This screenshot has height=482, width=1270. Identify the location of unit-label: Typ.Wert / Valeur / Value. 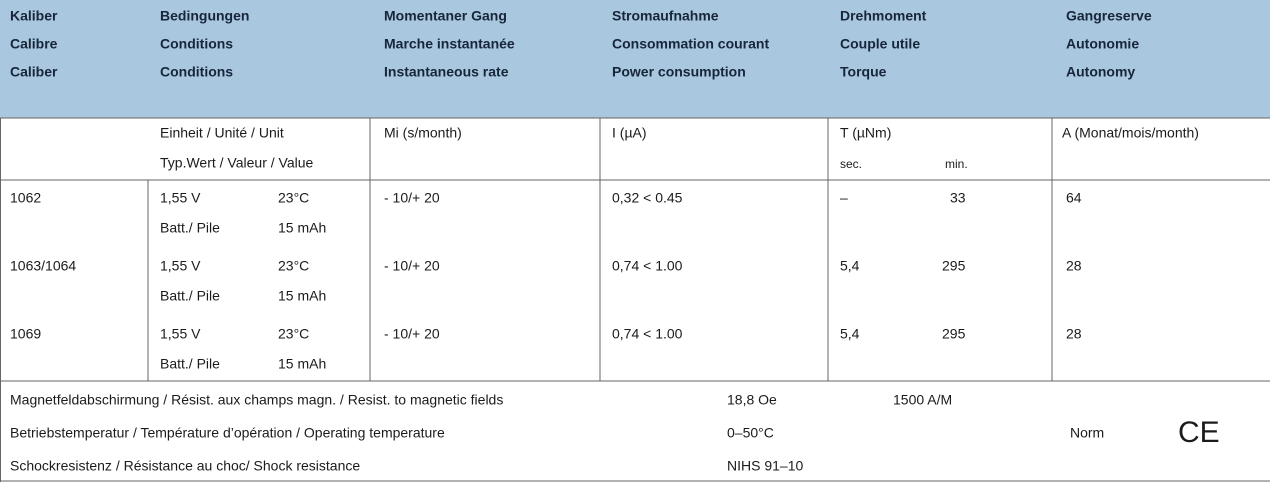
(237, 163).